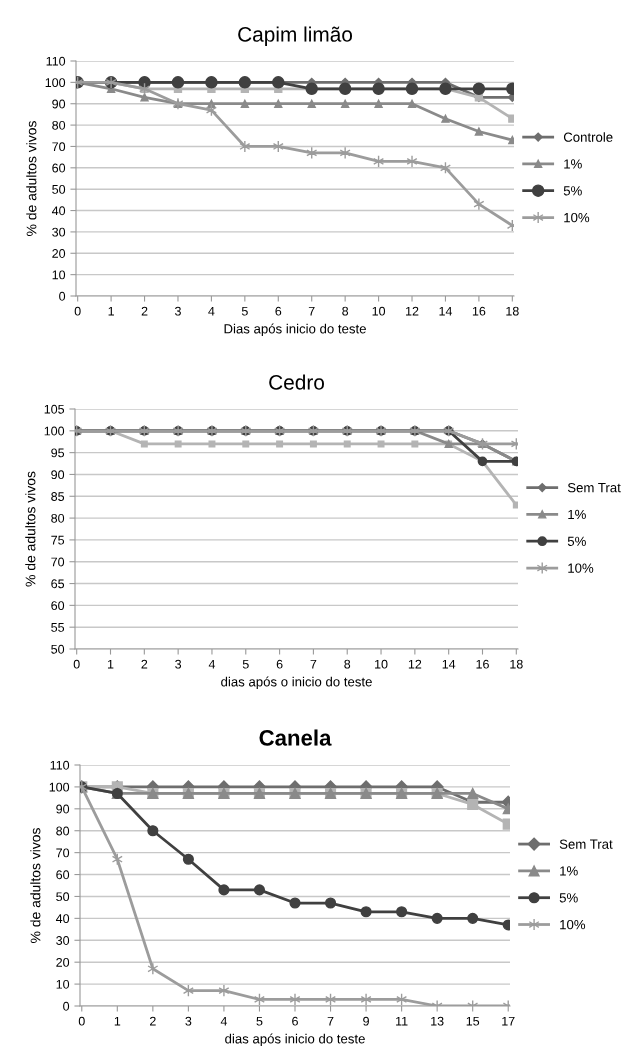 The width and height of the screenshot is (628, 1064). What do you see at coordinates (295, 1040) in the screenshot?
I see `x-axis-title: dias após inicio do teste` at bounding box center [295, 1040].